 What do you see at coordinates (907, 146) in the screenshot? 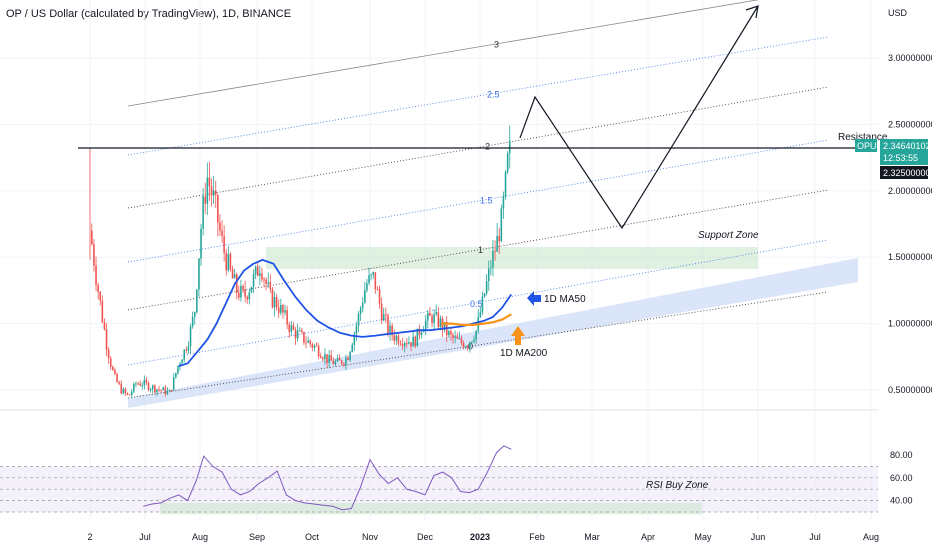
I see `last-price-tag: 2.34640102` at bounding box center [907, 146].